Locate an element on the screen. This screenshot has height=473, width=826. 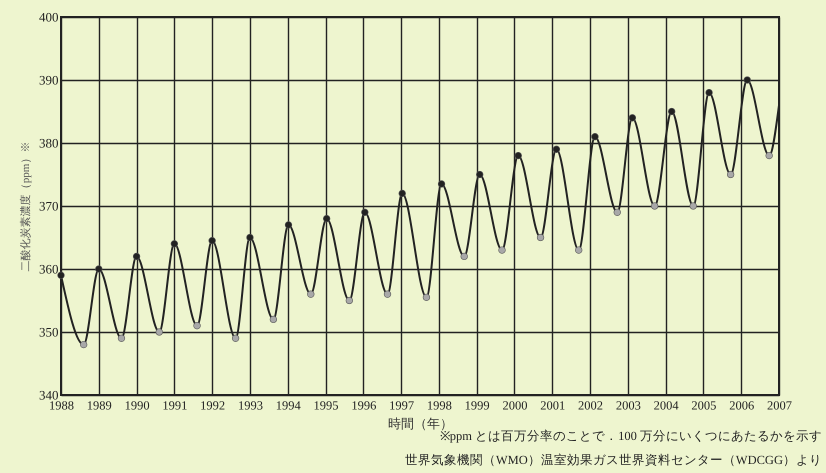
x-tick-label: 2007 is located at coordinates (779, 405).